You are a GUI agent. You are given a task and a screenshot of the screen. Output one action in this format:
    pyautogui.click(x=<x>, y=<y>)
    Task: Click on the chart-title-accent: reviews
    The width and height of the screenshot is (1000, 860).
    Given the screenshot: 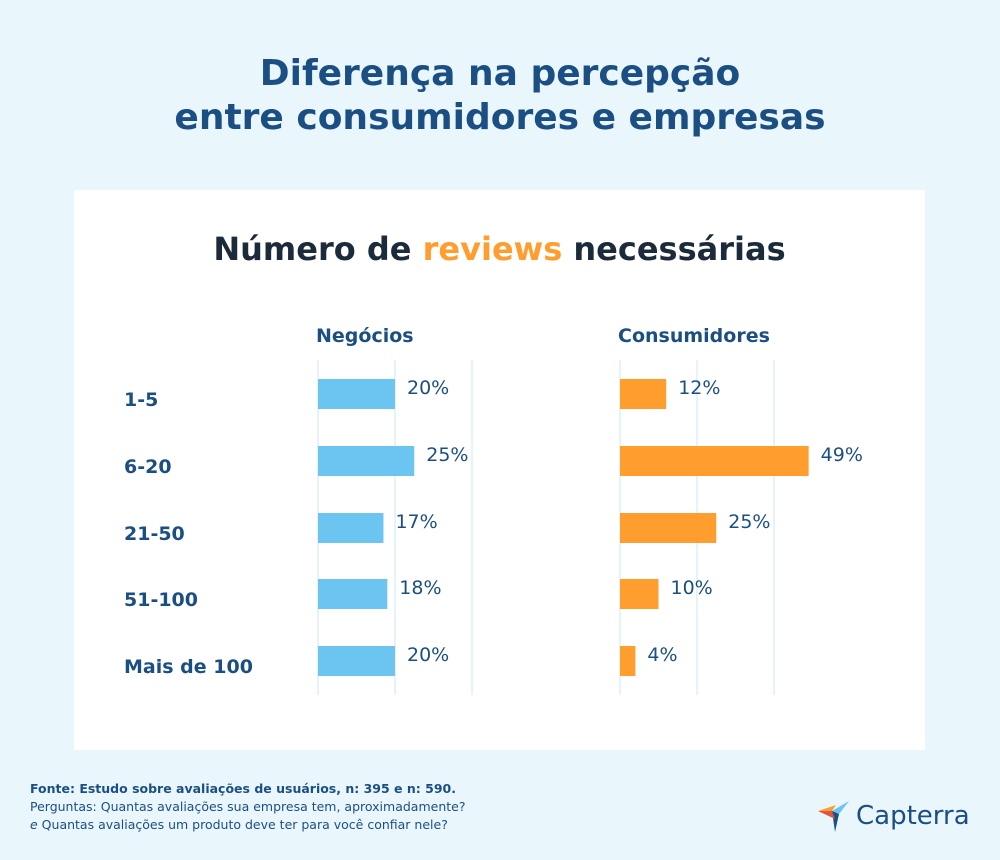 What is the action you would take?
    pyautogui.click(x=492, y=249)
    